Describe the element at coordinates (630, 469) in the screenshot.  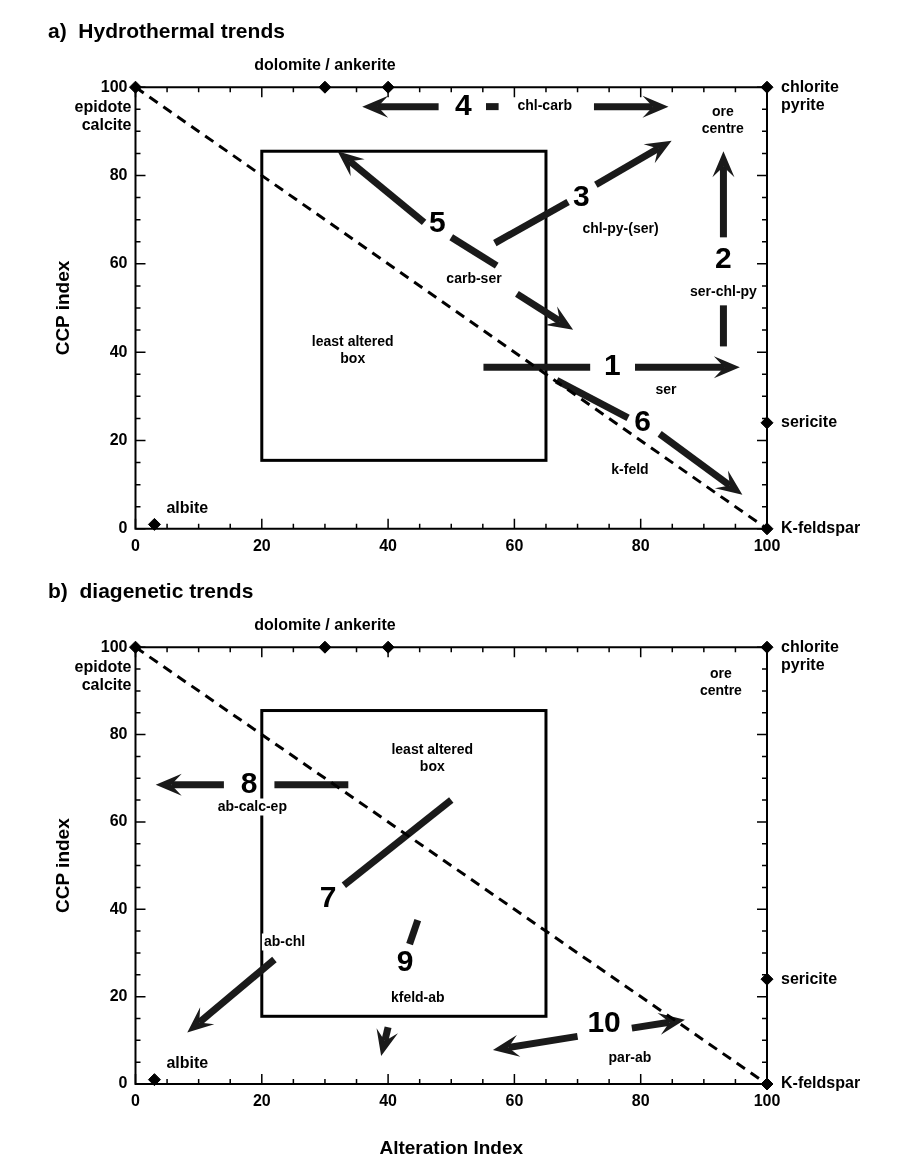
I see `annotation: k-feld` at that location.